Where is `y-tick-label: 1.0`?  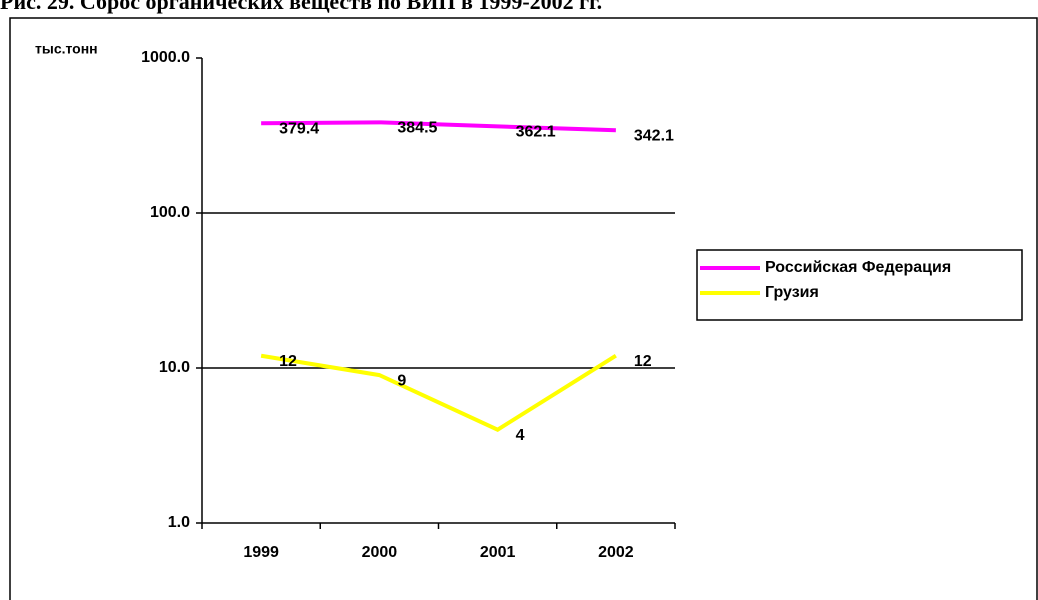 y-tick-label: 1.0 is located at coordinates (179, 522).